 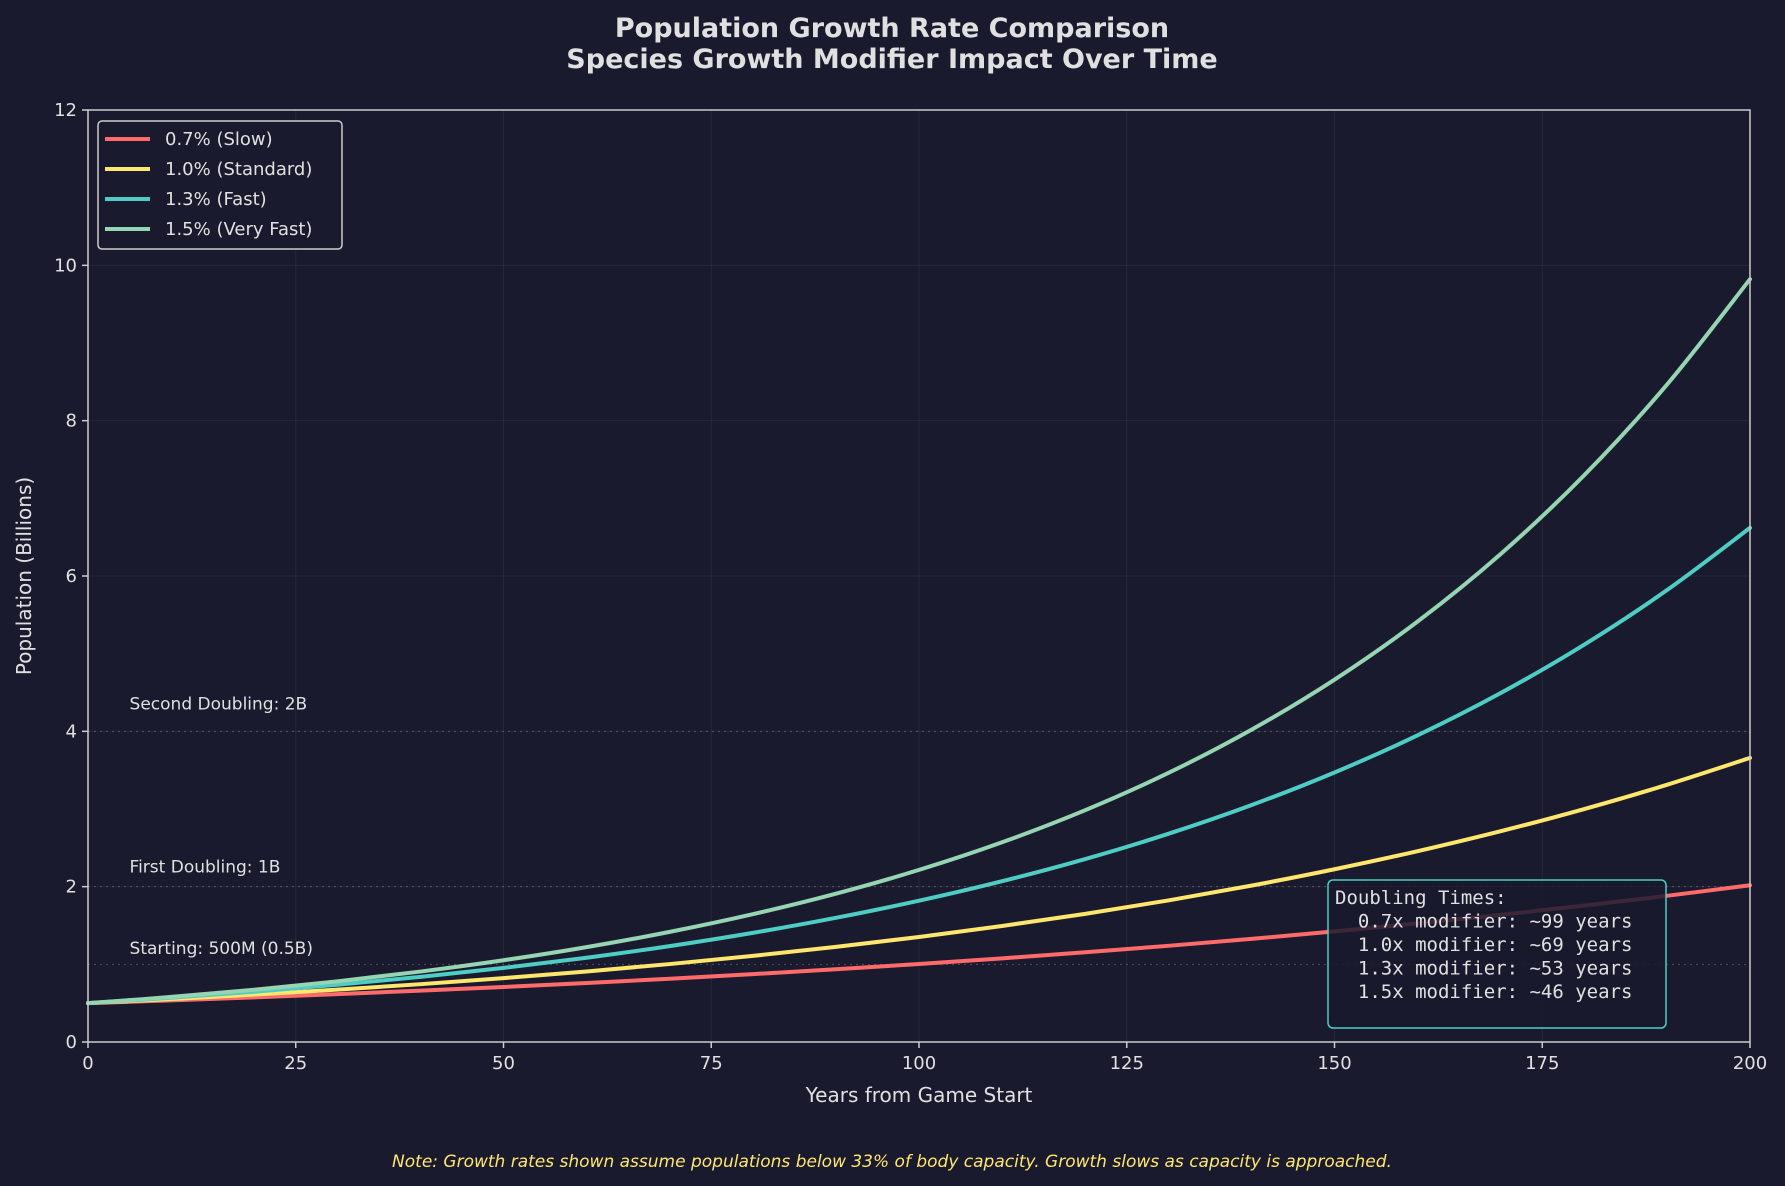 I want to click on x-tick-label: 150, so click(x=1334, y=1063).